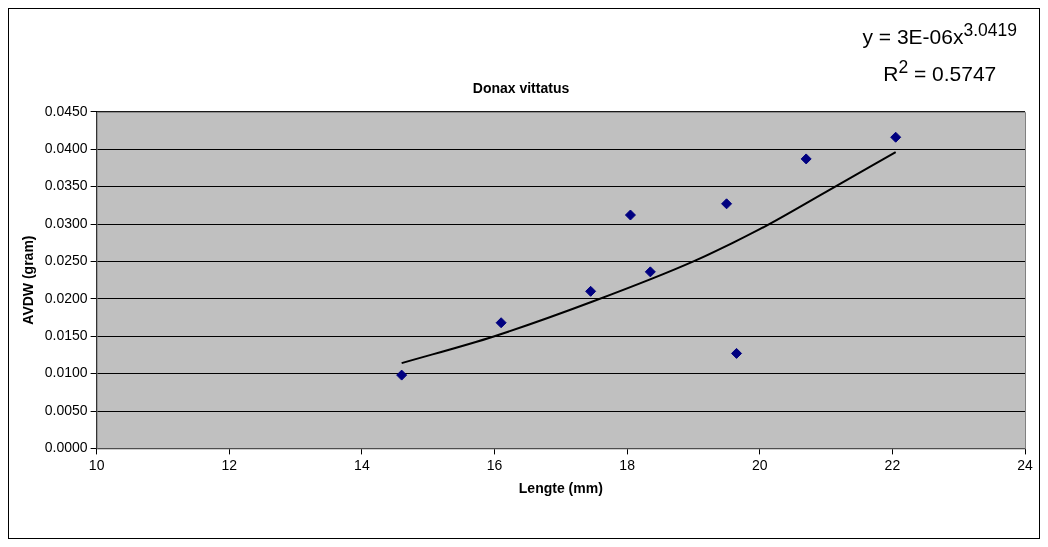  I want to click on x-tick-label: 22, so click(892, 464).